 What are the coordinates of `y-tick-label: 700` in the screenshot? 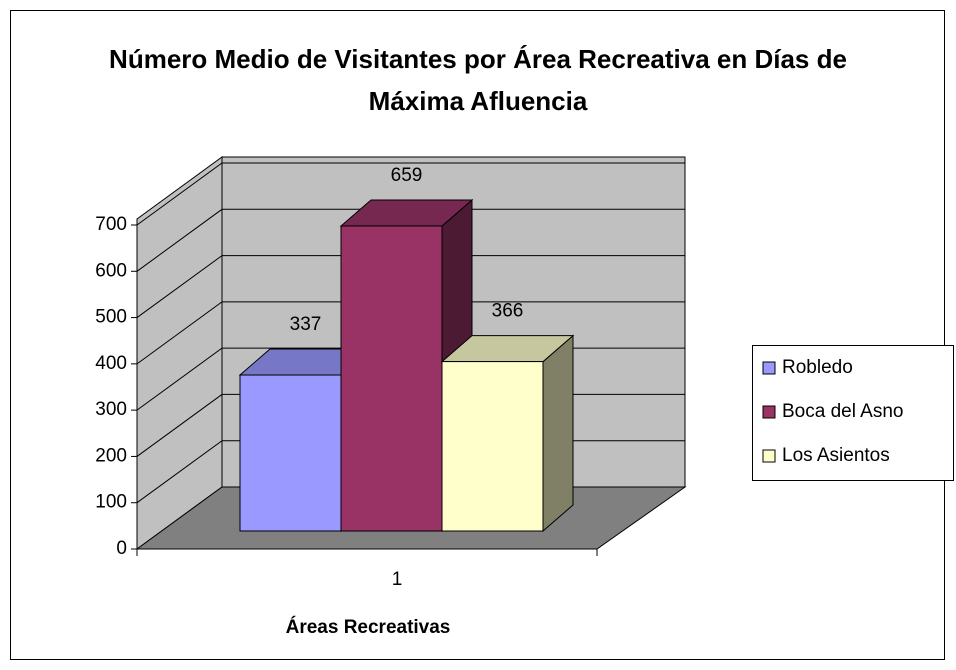 It's located at (111, 224).